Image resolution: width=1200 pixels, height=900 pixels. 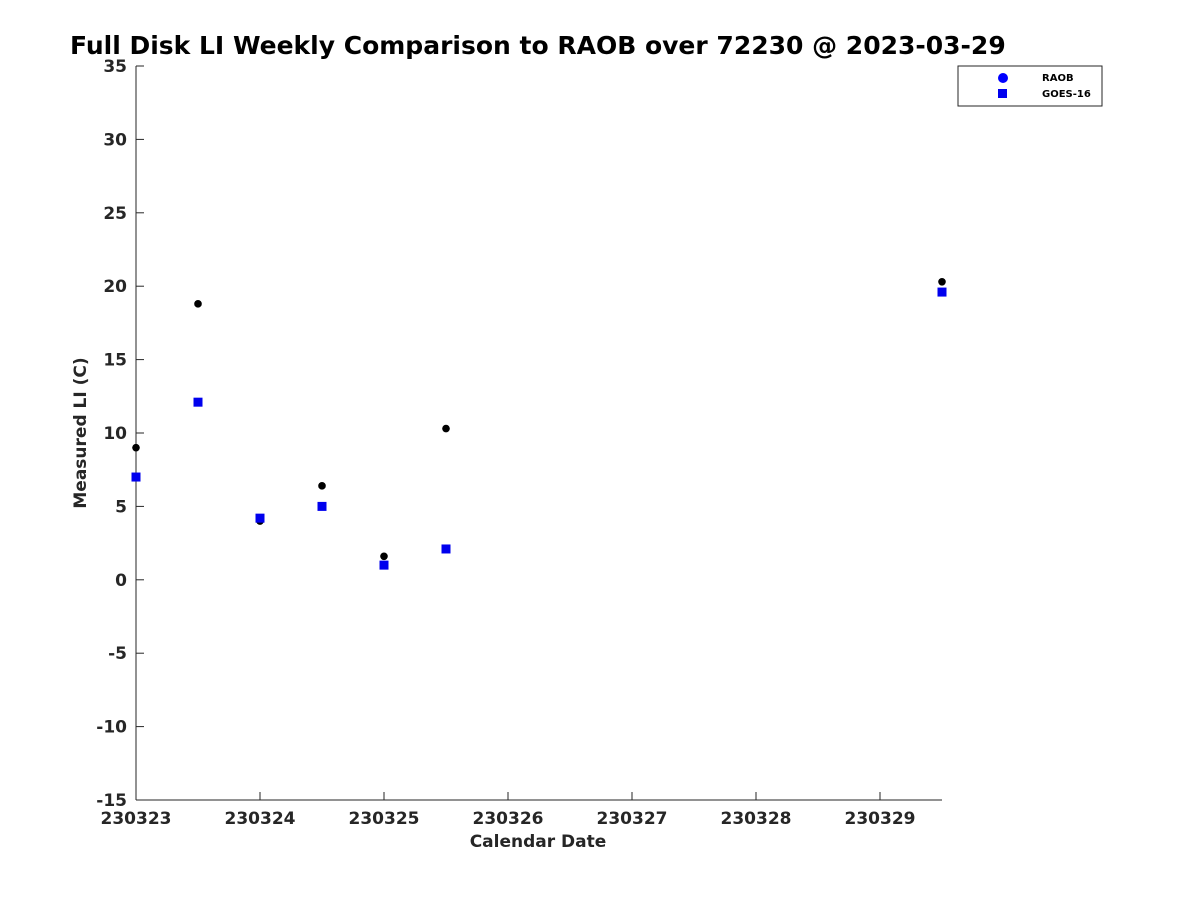 What do you see at coordinates (1003, 78) in the screenshot?
I see `legend-marker-raob` at bounding box center [1003, 78].